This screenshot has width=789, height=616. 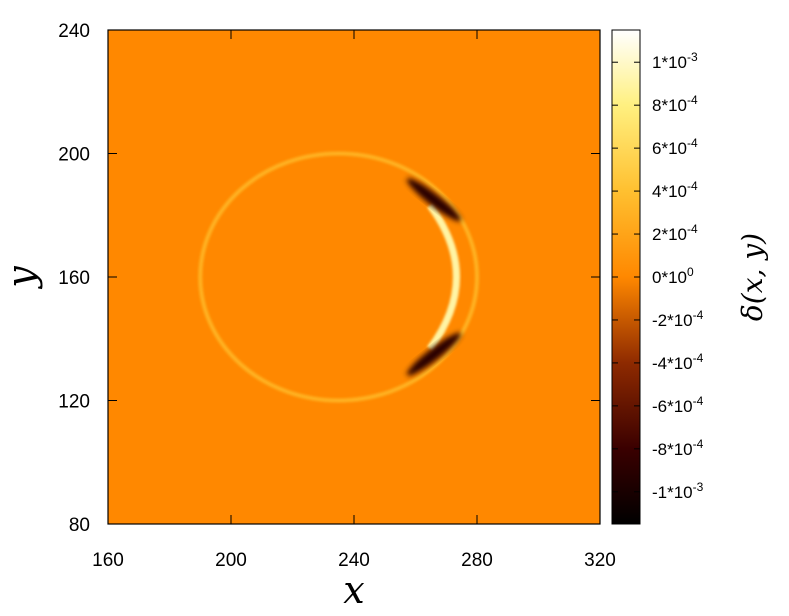 I want to click on colorbar-tick-label: -1*10-3, so click(x=678, y=491).